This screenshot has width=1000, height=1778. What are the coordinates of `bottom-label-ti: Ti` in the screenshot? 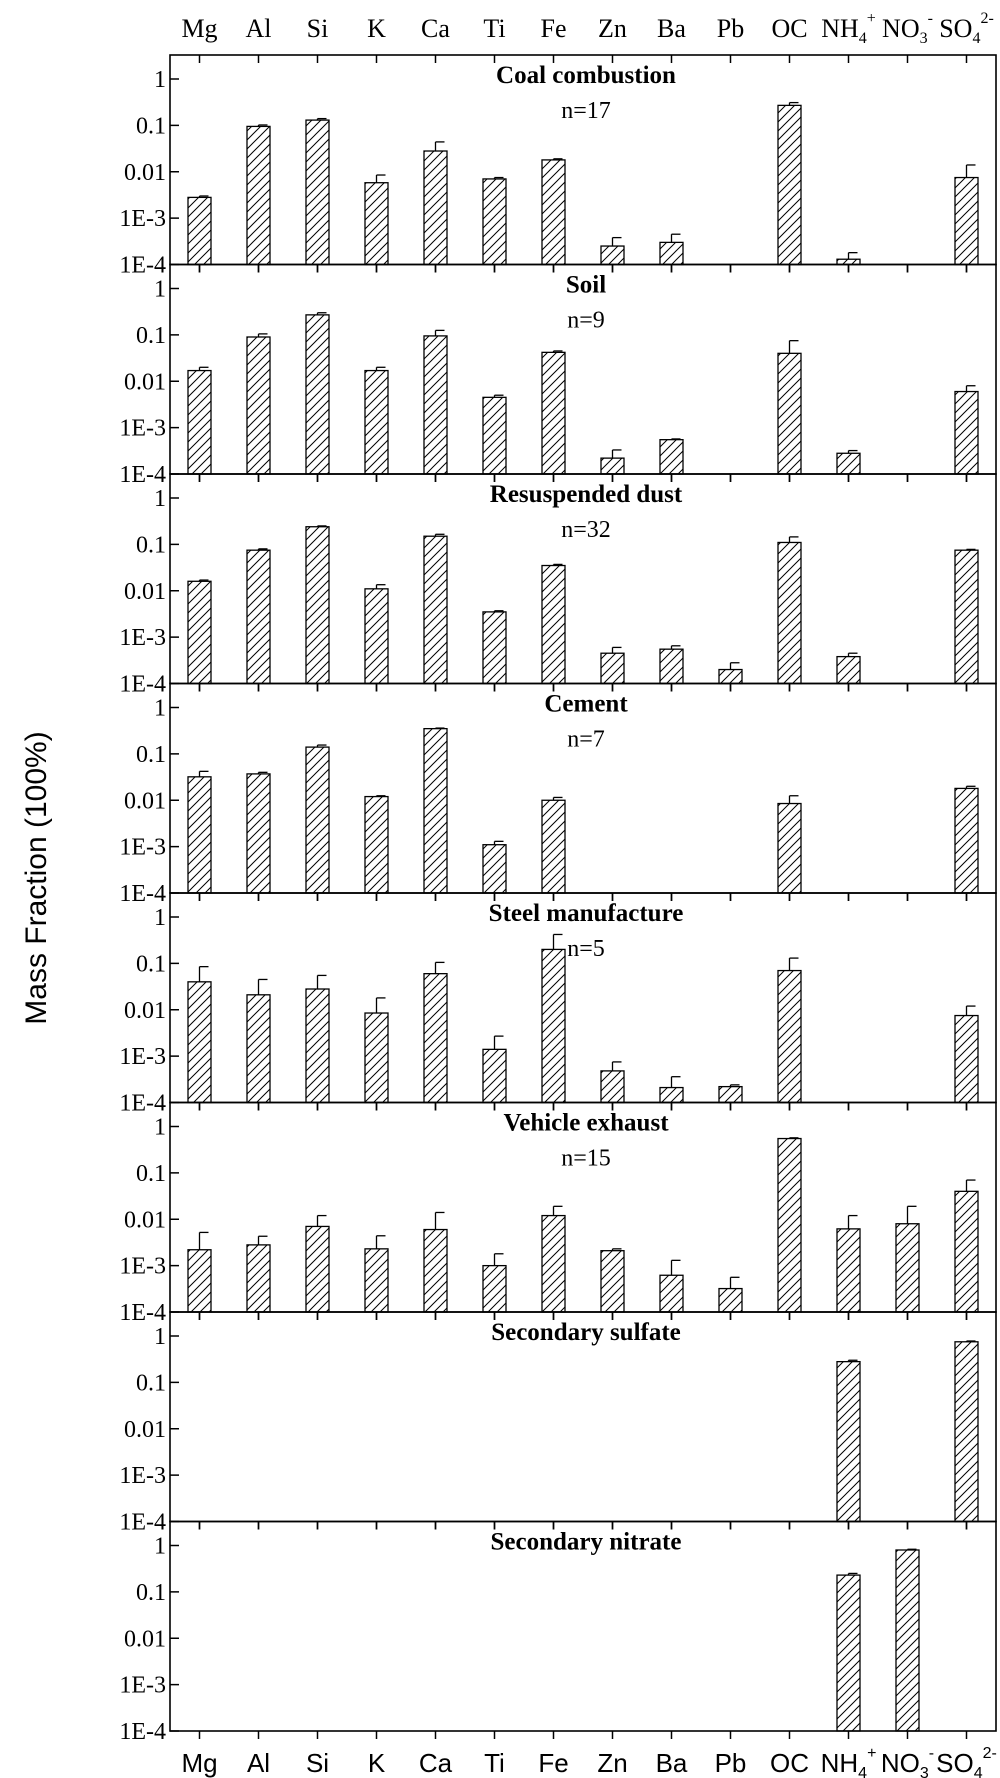 It's located at (494, 1763).